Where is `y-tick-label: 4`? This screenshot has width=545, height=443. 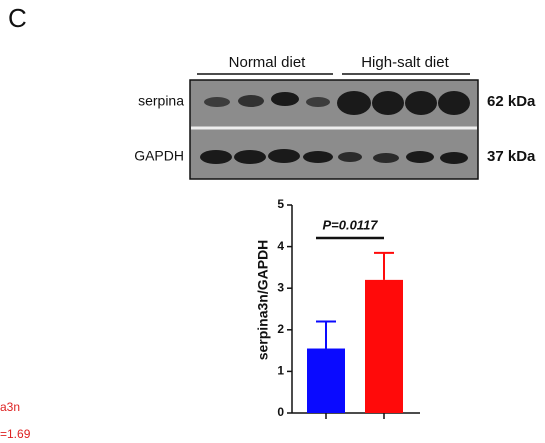 y-tick-label: 4 is located at coordinates (280, 246).